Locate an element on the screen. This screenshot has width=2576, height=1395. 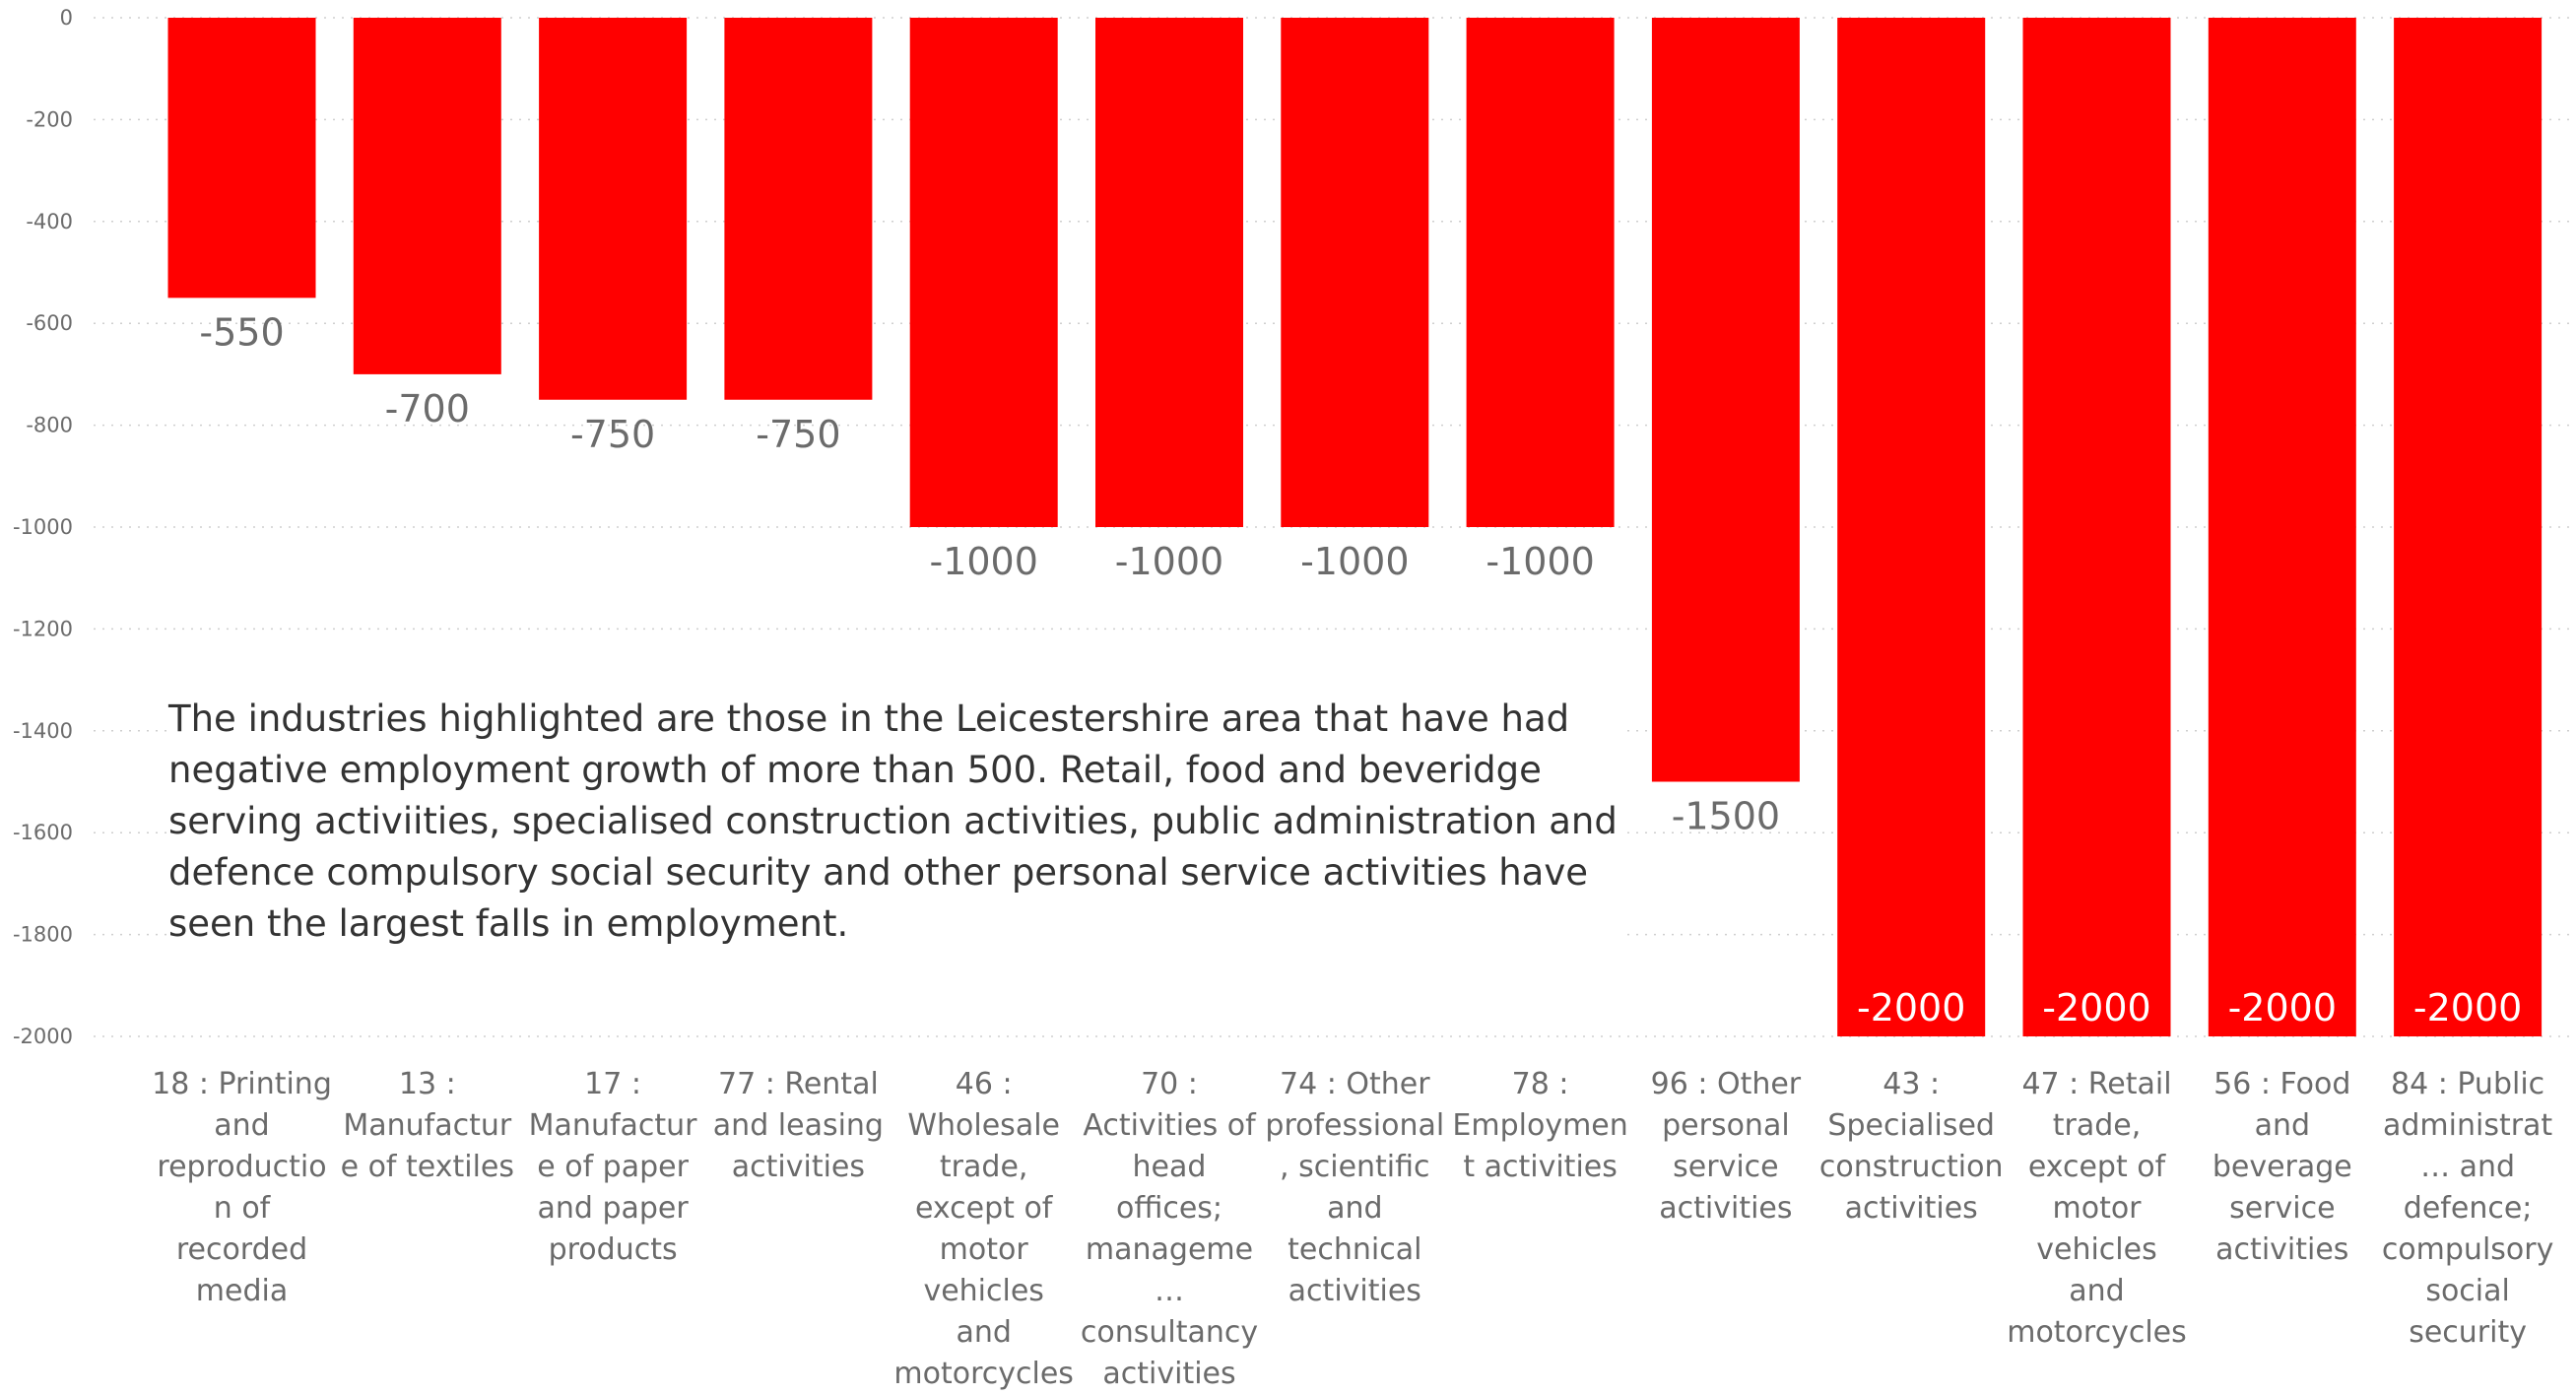
y-tick-label: -1600 is located at coordinates (43, 833).